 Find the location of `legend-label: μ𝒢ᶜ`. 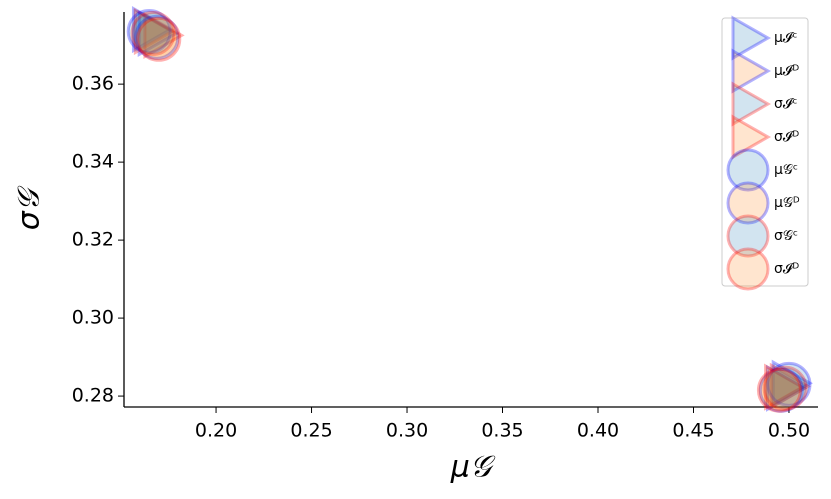

legend-label: μ𝒢ᶜ is located at coordinates (786, 170).